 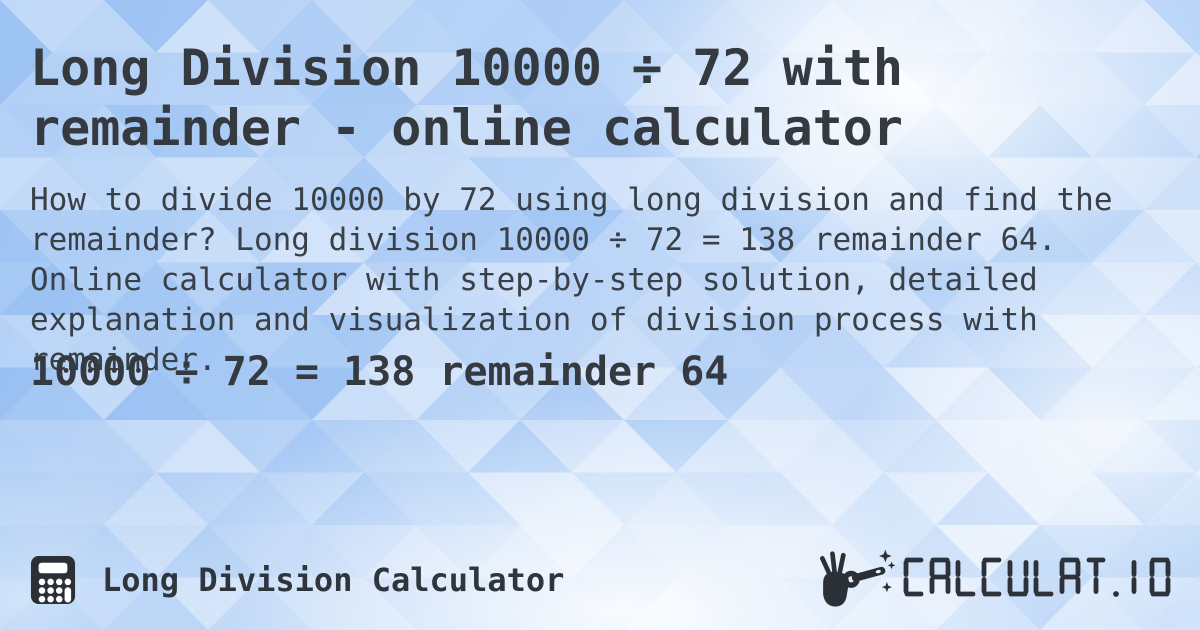 I want to click on footer-app: Long Division Calculator, so click(x=297, y=580).